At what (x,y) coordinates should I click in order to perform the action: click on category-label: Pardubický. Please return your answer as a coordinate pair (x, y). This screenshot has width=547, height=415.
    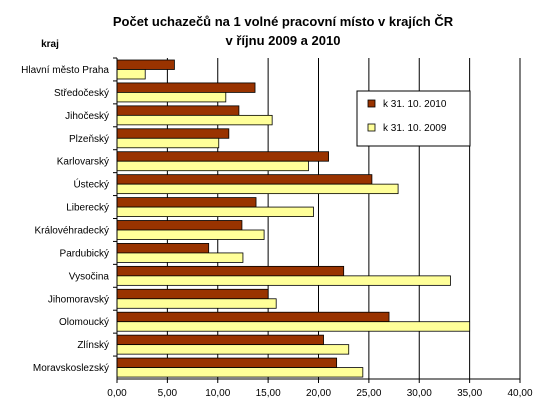
    Looking at the image, I should click on (84, 253).